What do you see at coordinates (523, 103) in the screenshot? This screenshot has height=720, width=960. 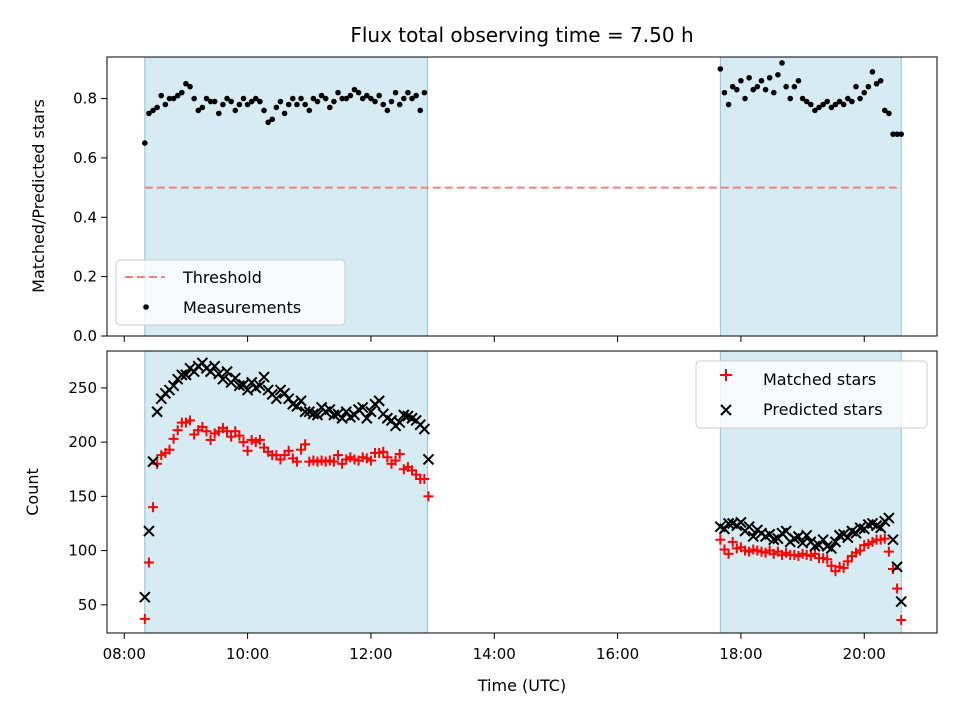 I see `ratio-measurements` at bounding box center [523, 103].